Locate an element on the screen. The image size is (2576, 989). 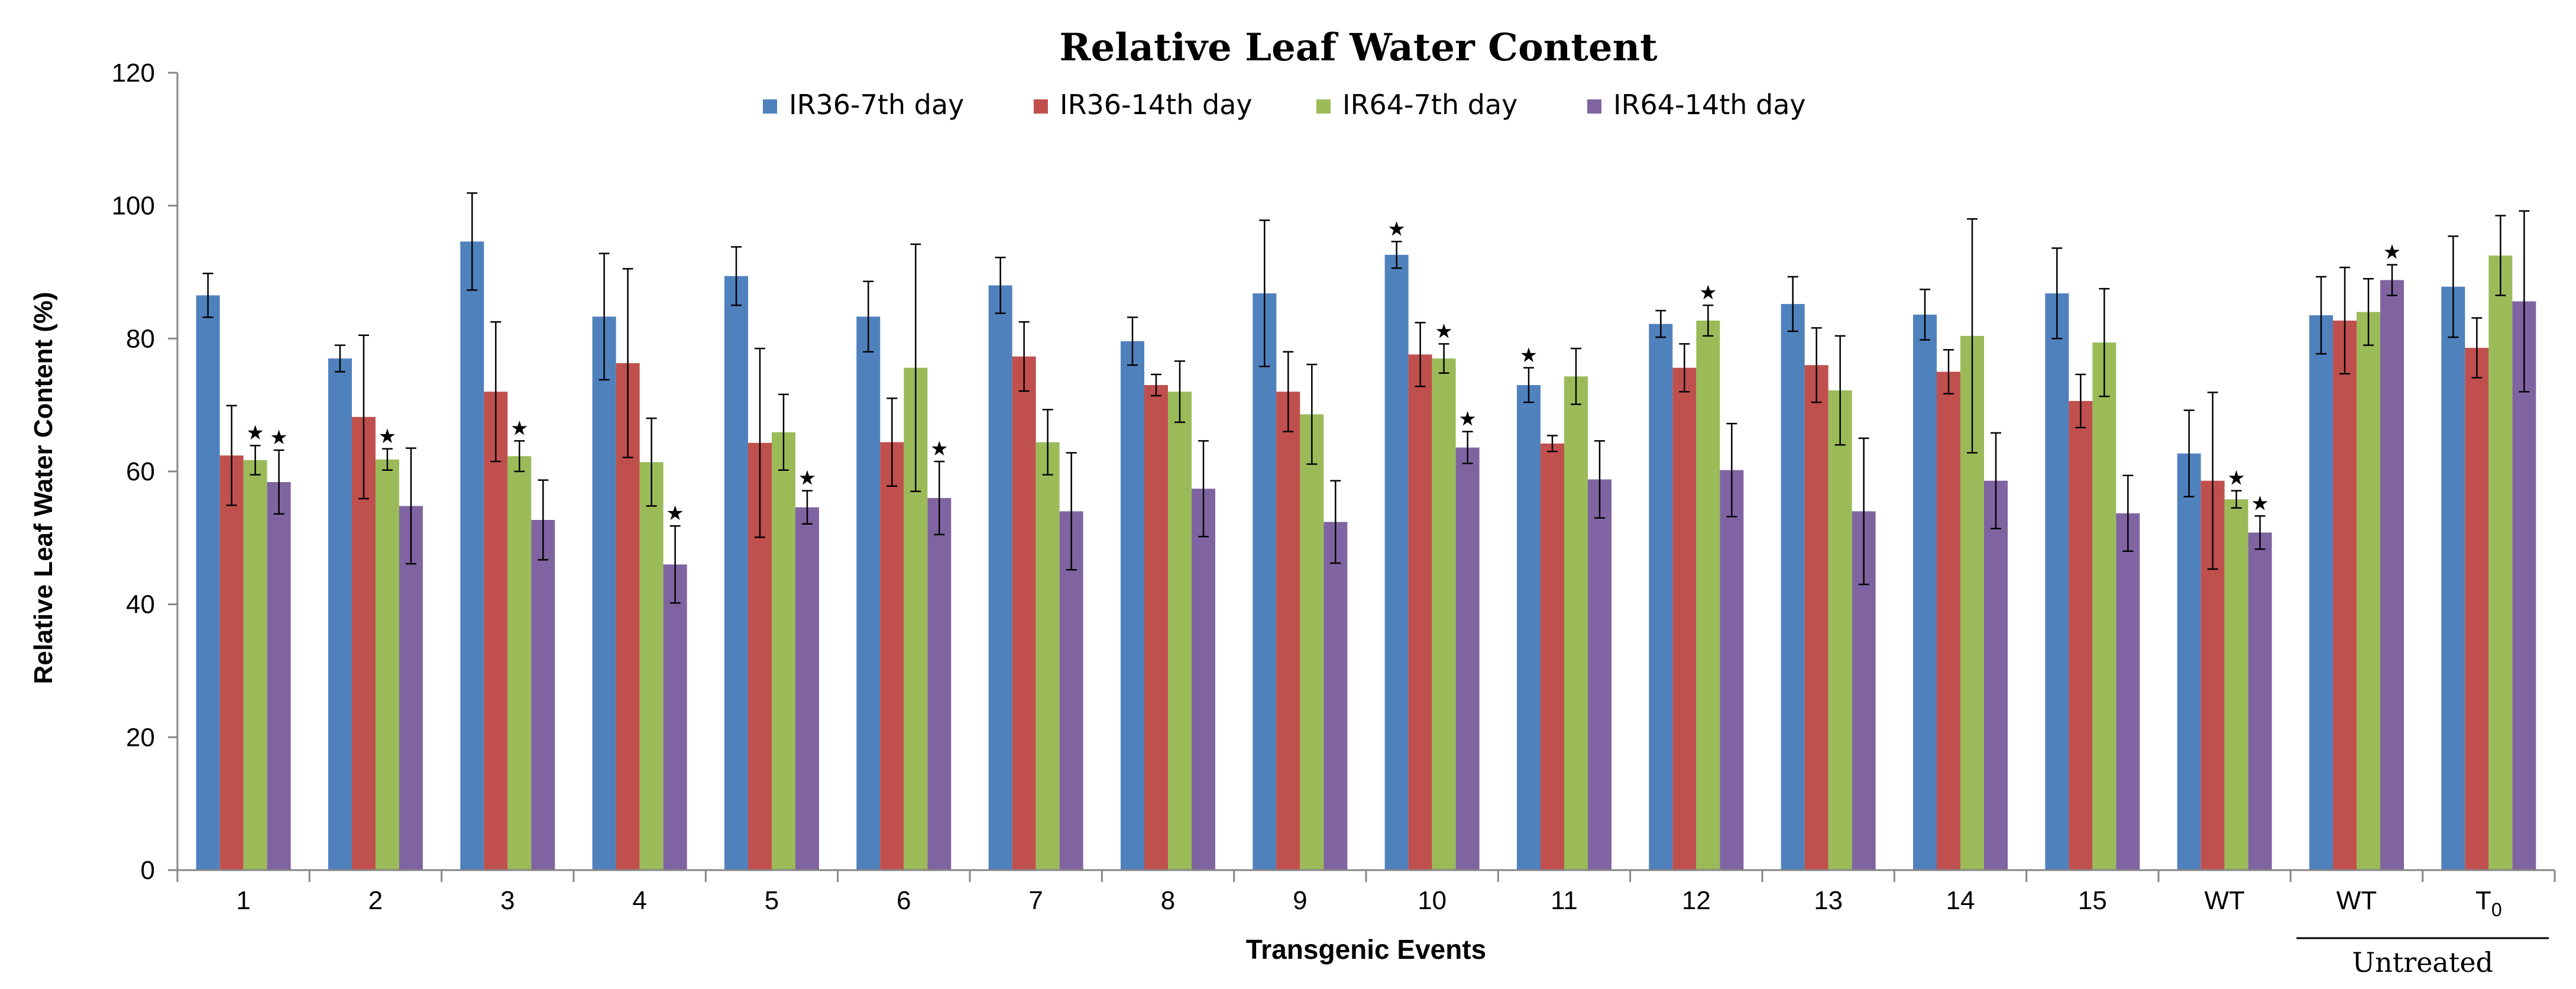
x-tick-label: 1 is located at coordinates (243, 901).